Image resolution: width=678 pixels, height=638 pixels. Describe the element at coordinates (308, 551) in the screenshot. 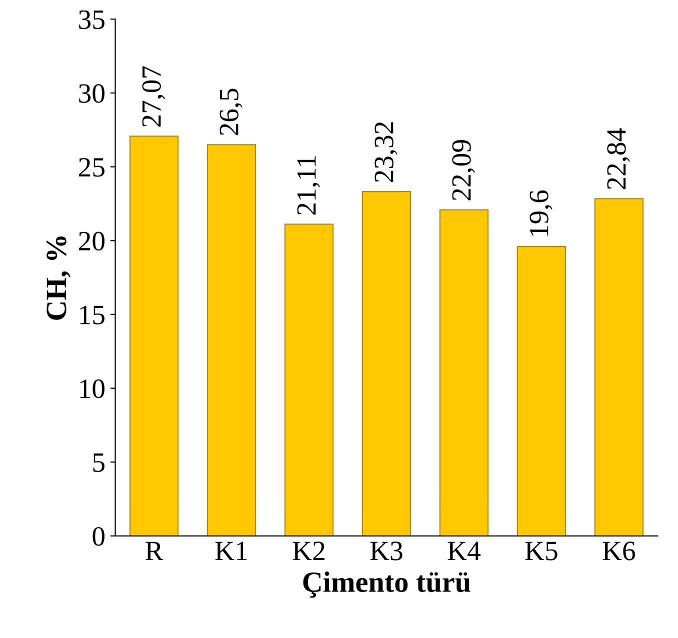

I see `x-tick-label: K2` at that location.